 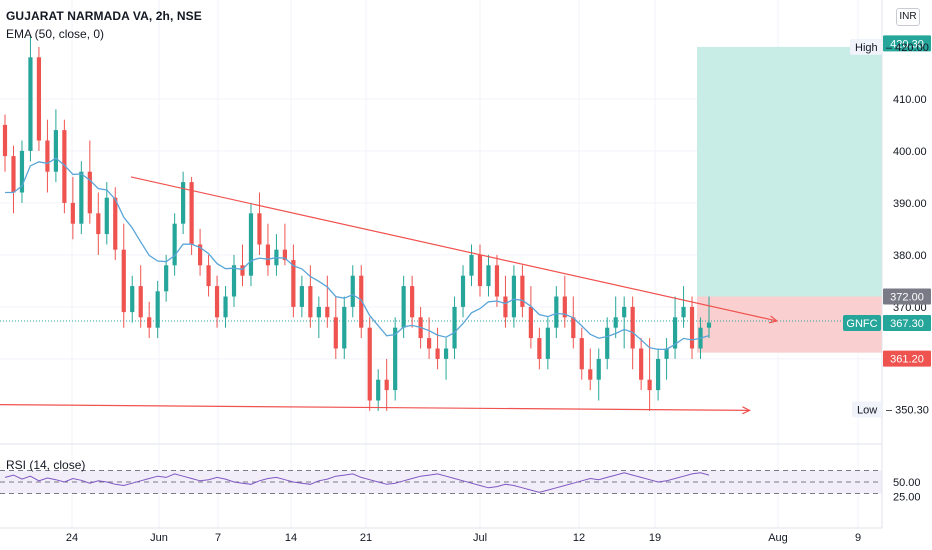 I want to click on time-tick-label: 14, so click(x=291, y=538).